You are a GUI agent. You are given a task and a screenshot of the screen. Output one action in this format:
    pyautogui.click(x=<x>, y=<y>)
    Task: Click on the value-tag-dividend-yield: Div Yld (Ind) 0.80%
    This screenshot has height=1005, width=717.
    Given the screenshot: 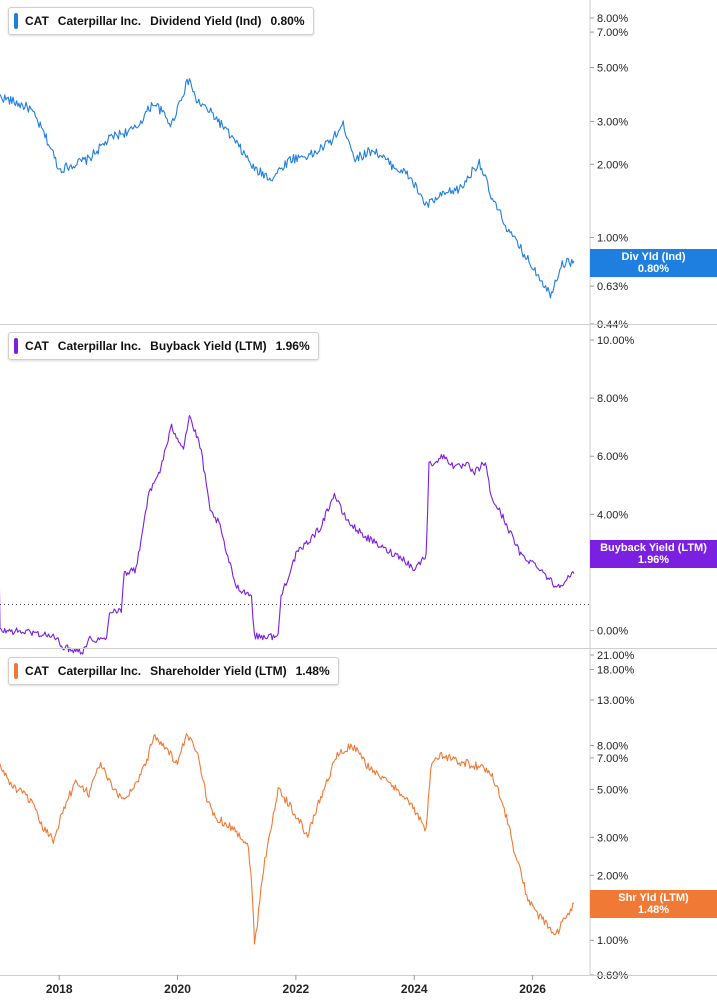 What is the action you would take?
    pyautogui.click(x=653, y=263)
    